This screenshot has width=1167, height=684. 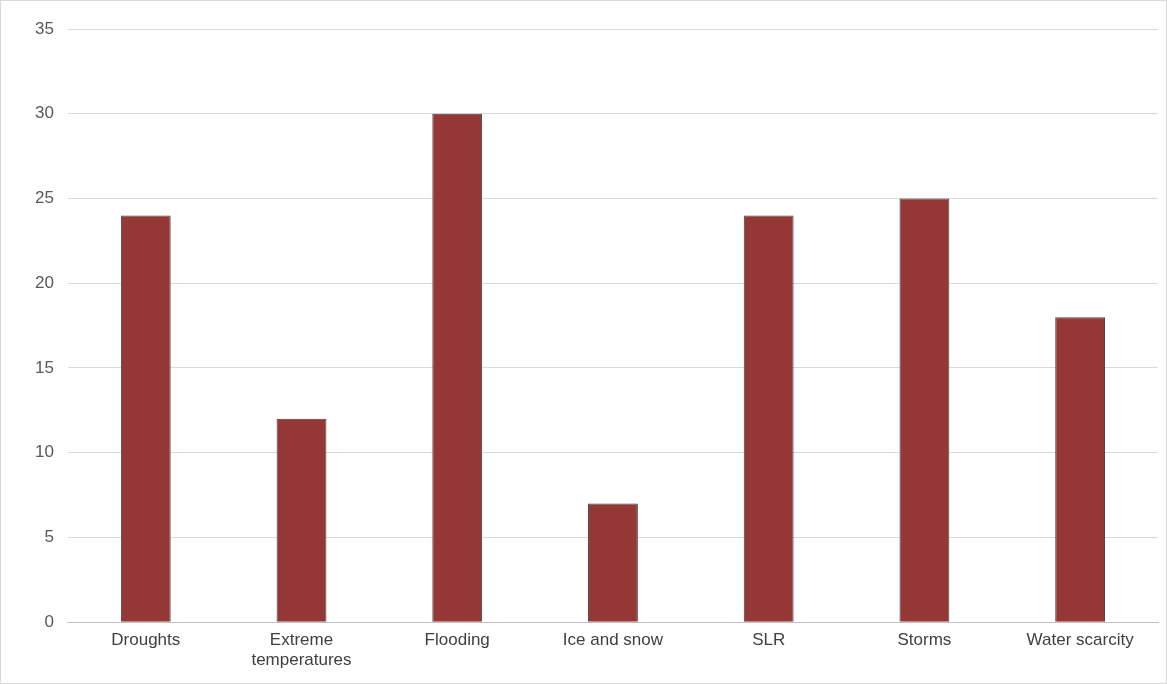 What do you see at coordinates (613, 640) in the screenshot?
I see `x-tick-label: Ice and snow` at bounding box center [613, 640].